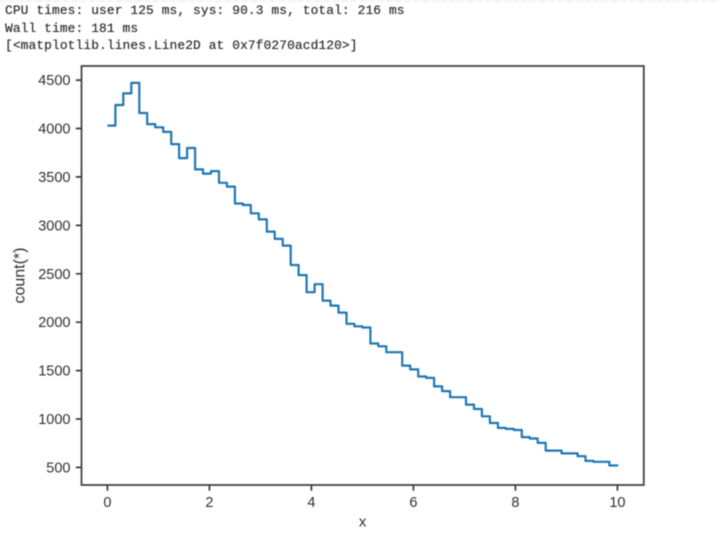  What do you see at coordinates (54, 323) in the screenshot?
I see `svg-text: 2000` at bounding box center [54, 323].